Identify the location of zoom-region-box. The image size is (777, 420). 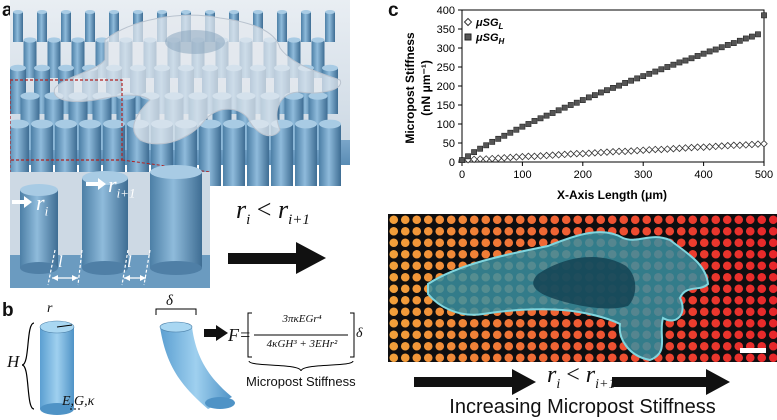
(66, 120).